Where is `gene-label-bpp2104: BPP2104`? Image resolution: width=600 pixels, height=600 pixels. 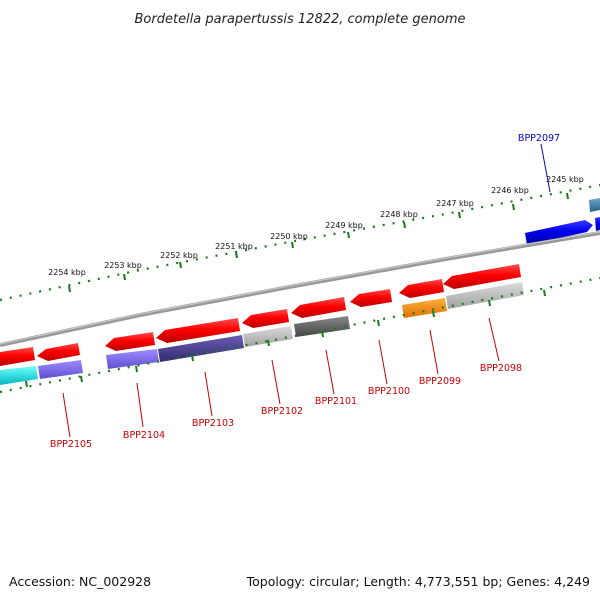 gene-label-bpp2104: BPP2104 is located at coordinates (144, 435).